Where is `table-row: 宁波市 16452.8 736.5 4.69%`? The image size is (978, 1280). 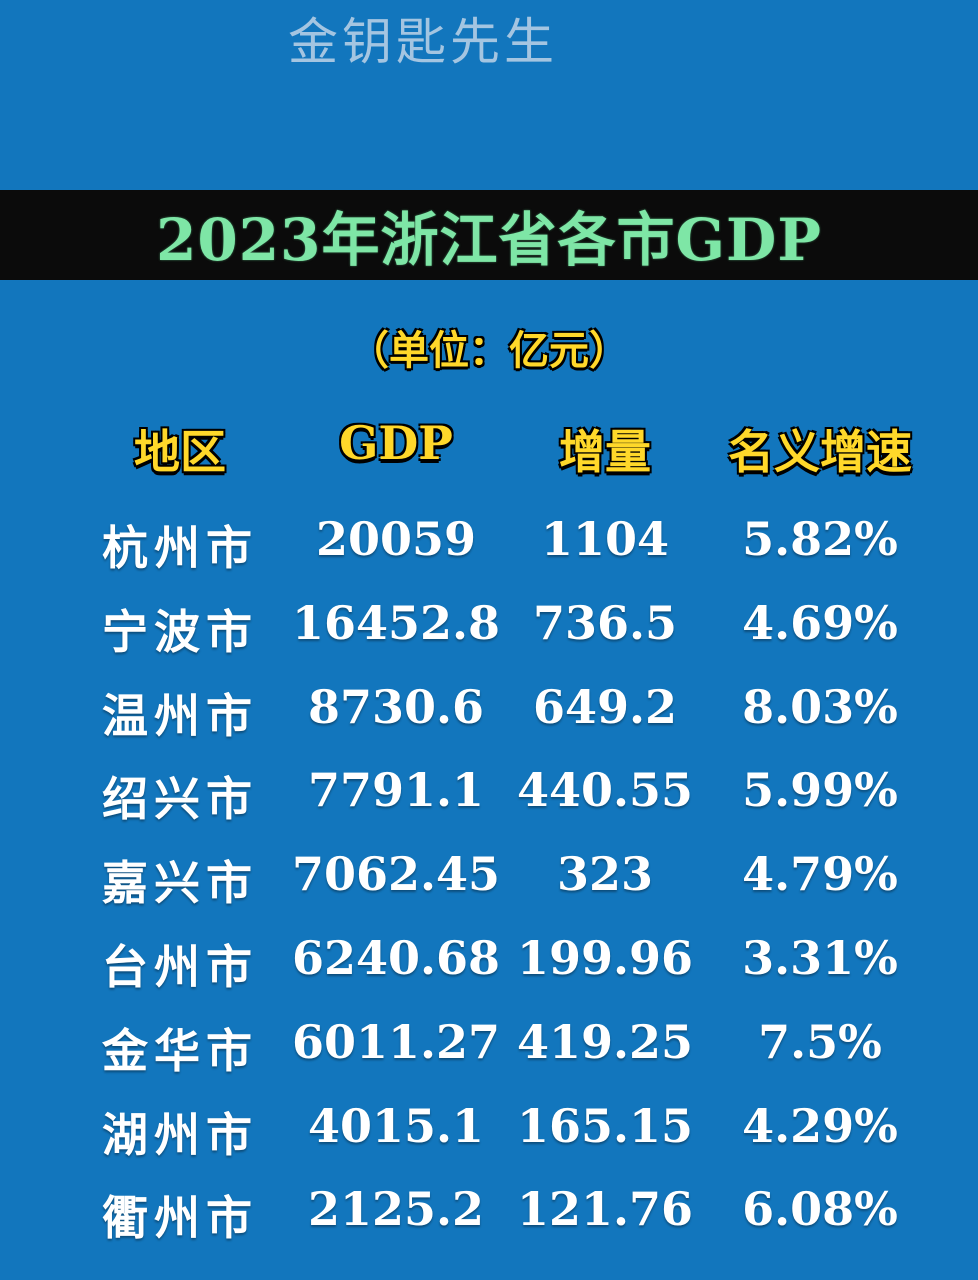
table-row: 宁波市 16452.8 736.5 4.69% is located at coordinates (489, 626).